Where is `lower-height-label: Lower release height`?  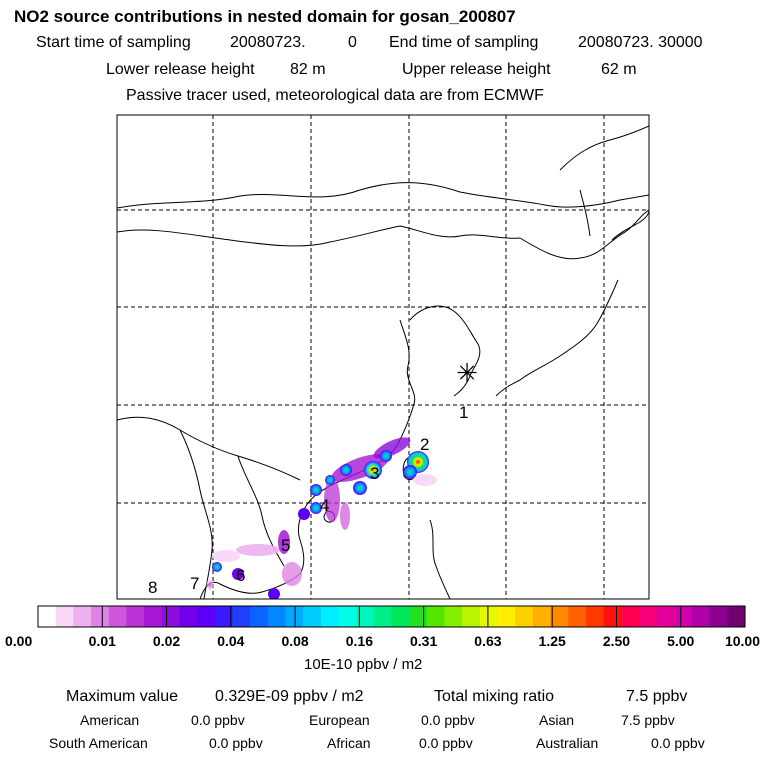
lower-height-label: Lower release height is located at coordinates (180, 69).